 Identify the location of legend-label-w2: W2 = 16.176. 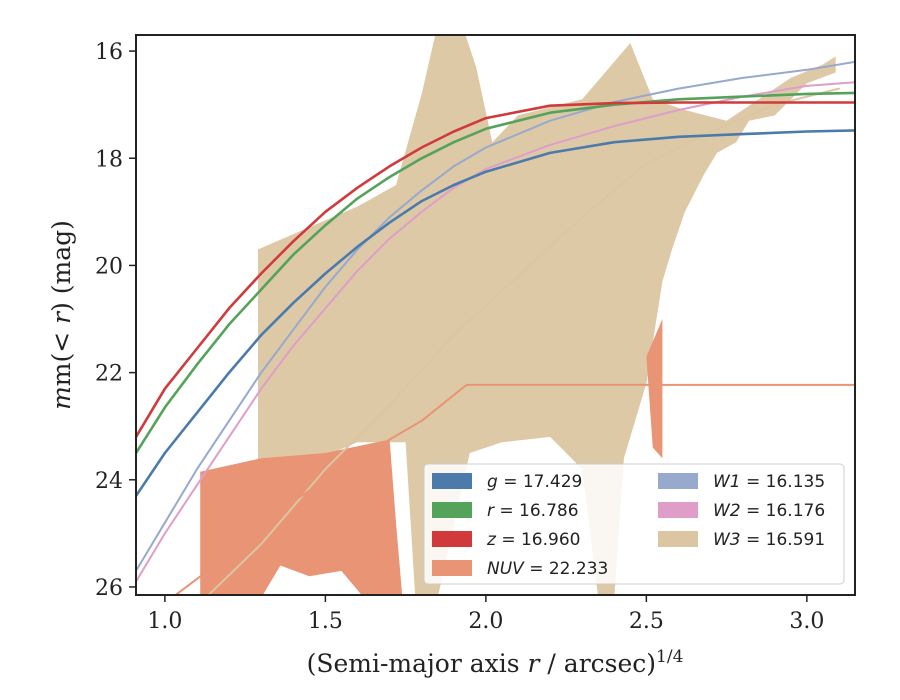
(769, 511).